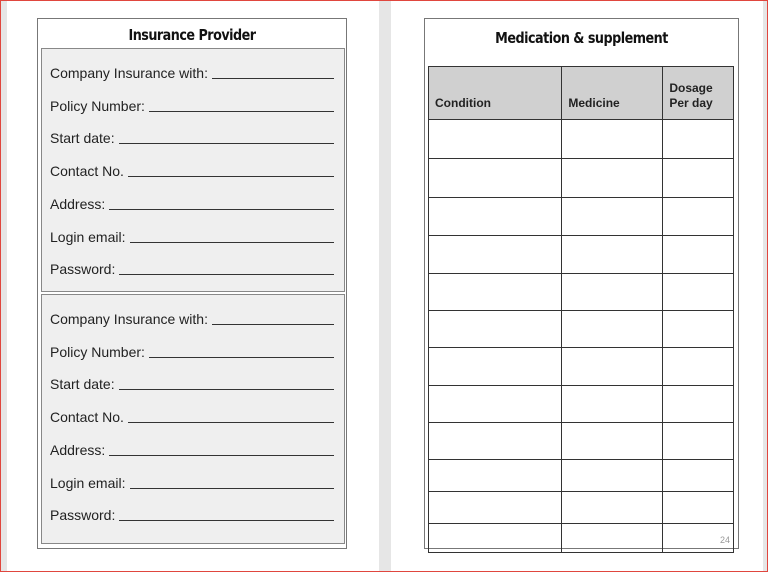 Image resolution: width=768 pixels, height=572 pixels. I want to click on column-header: Condition, so click(495, 93).